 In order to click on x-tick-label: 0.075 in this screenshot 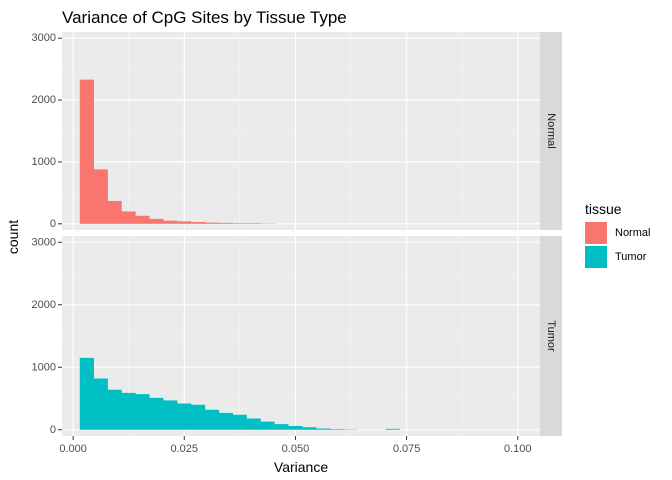, I will do `click(407, 449)`.